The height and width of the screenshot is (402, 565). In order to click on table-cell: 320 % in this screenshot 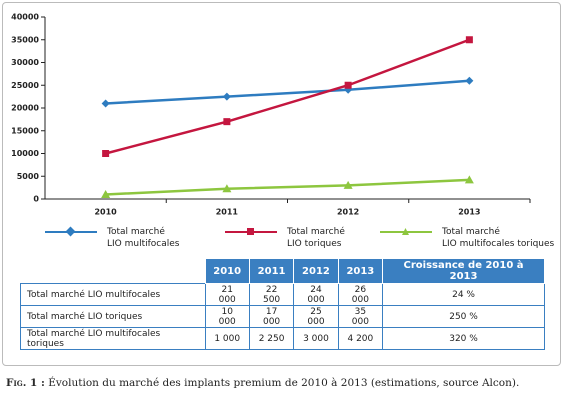, I will do `click(463, 338)`.